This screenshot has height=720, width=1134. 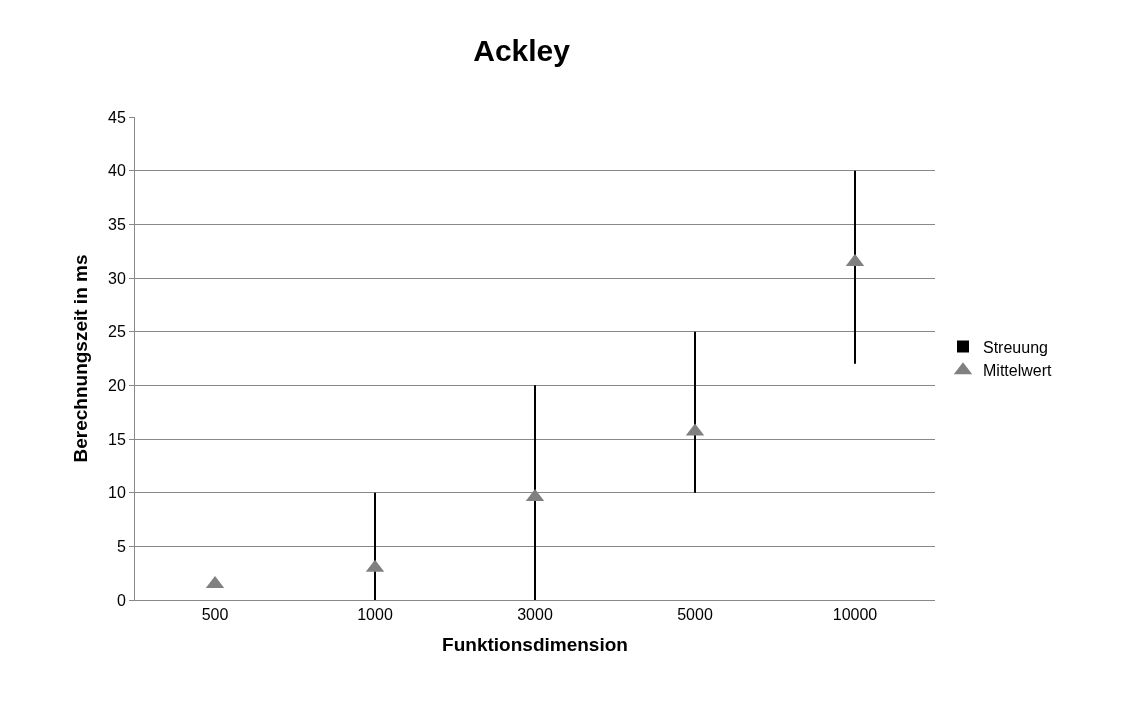 I want to click on y-tick-label: 25, so click(x=117, y=332).